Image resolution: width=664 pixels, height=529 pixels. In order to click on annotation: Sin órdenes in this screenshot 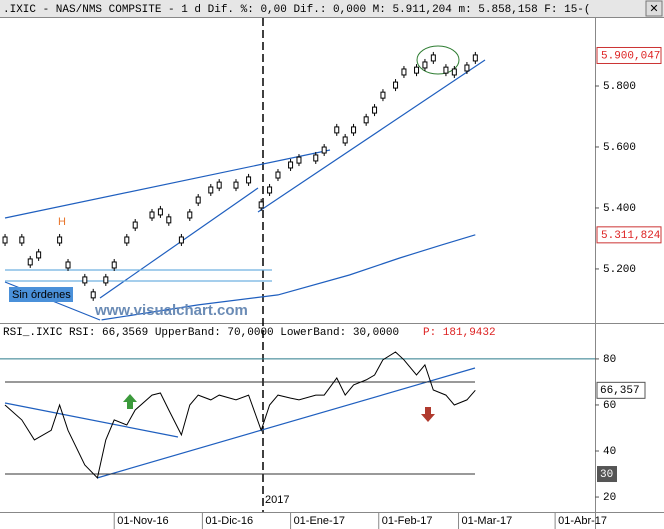, I will do `click(41, 295)`.